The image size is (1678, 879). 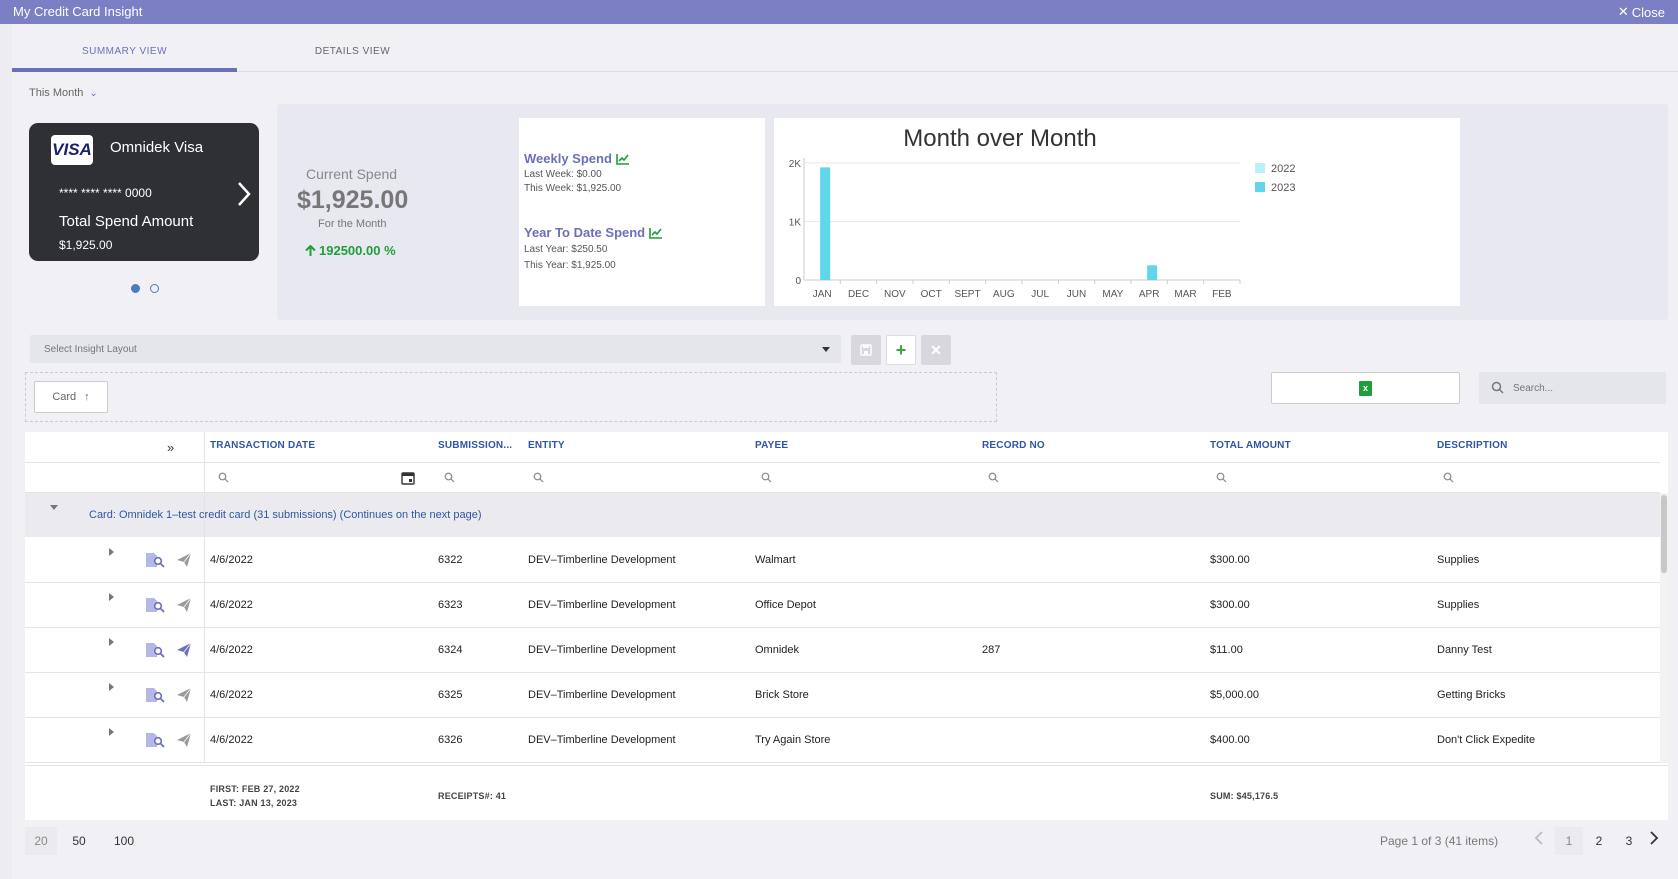 What do you see at coordinates (602, 560) in the screenshot?
I see `cell-entity: DEV–Timberline Development` at bounding box center [602, 560].